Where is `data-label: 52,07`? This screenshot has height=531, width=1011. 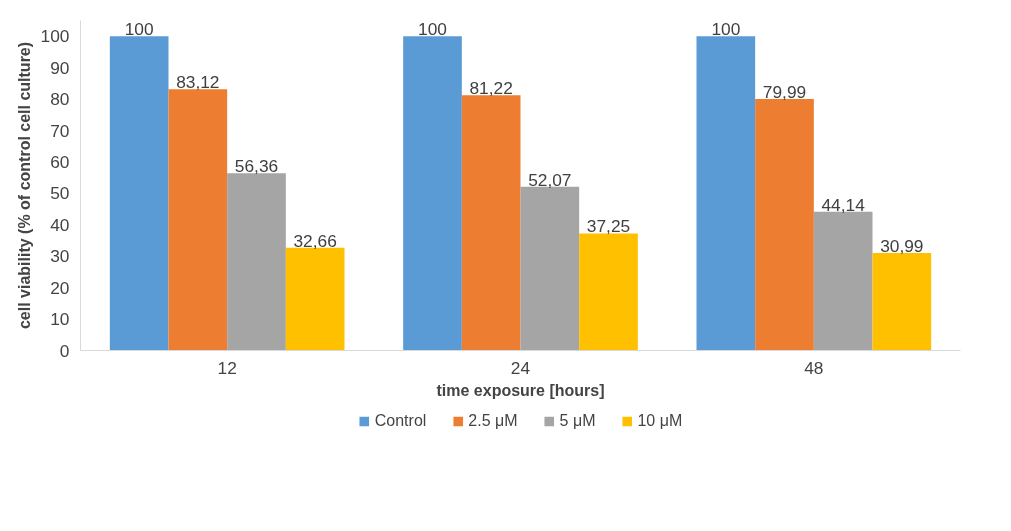 data-label: 52,07 is located at coordinates (550, 179).